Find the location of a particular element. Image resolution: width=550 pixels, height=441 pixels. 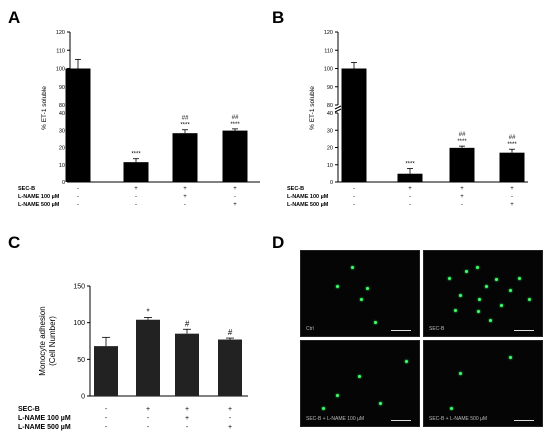

chart-a-tick-label: 30 is located at coordinates (62, 131).